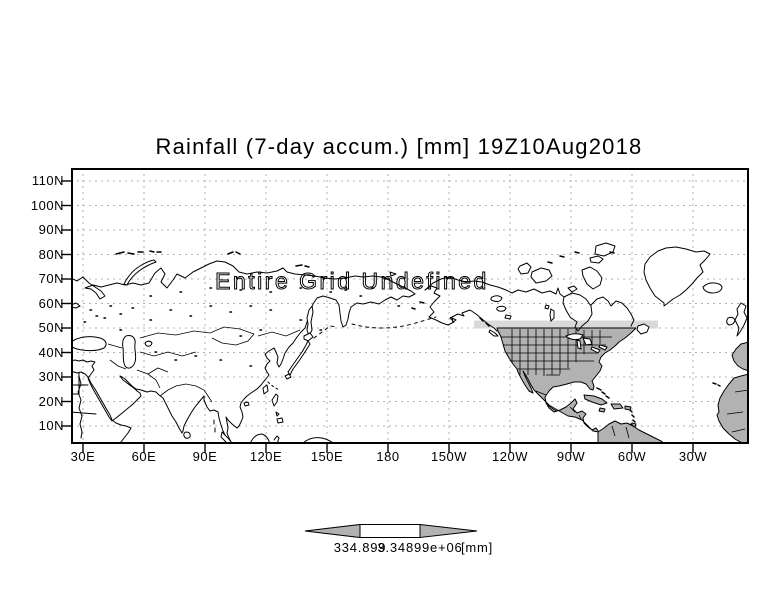  Describe the element at coordinates (51, 401) in the screenshot. I see `y-axis-label: 20N` at that location.